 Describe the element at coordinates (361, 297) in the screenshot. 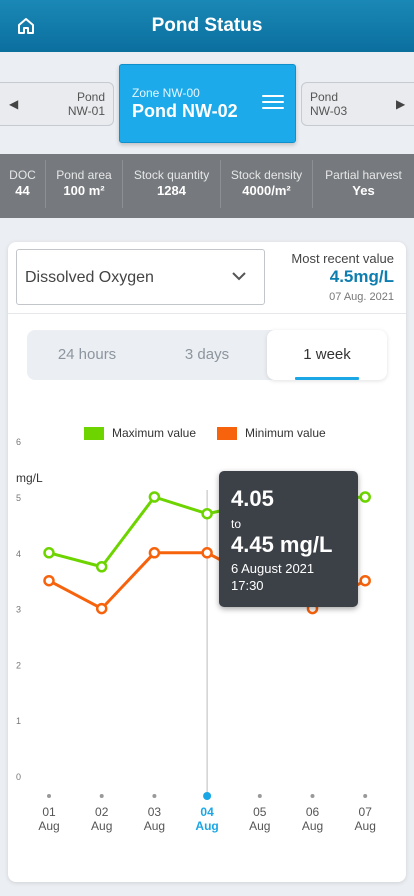

I see `recent-value-date: 07 Aug. 2021` at that location.